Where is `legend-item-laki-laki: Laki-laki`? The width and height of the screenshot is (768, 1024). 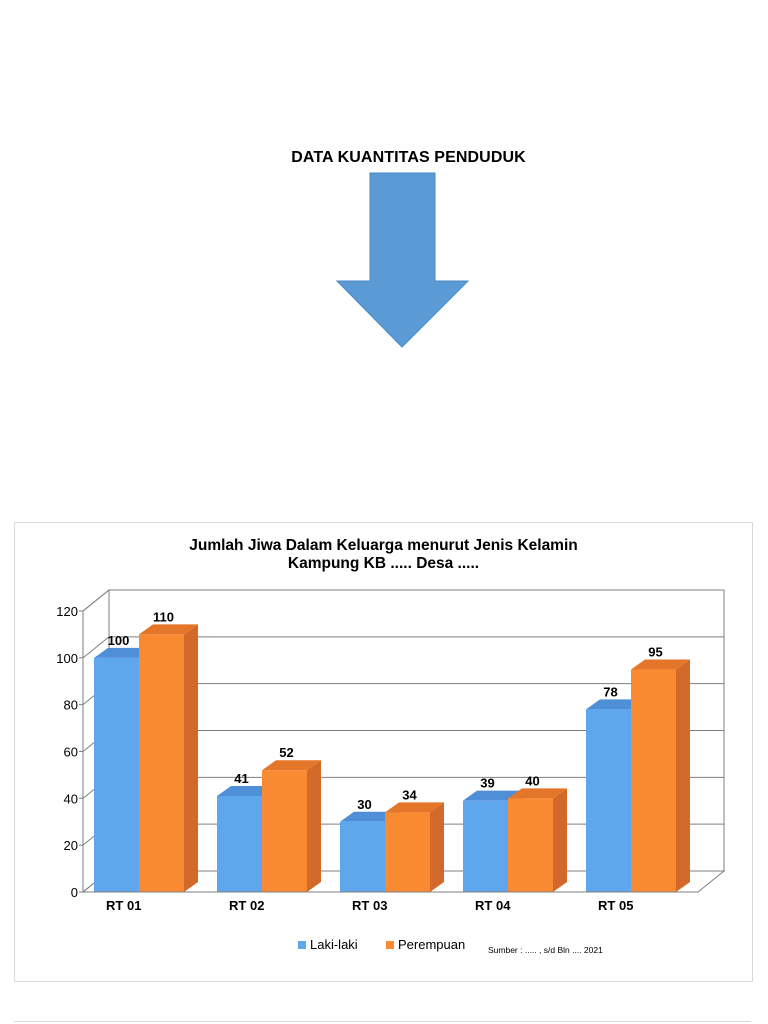
legend-item-laki-laki: Laki-laki is located at coordinates (328, 944).